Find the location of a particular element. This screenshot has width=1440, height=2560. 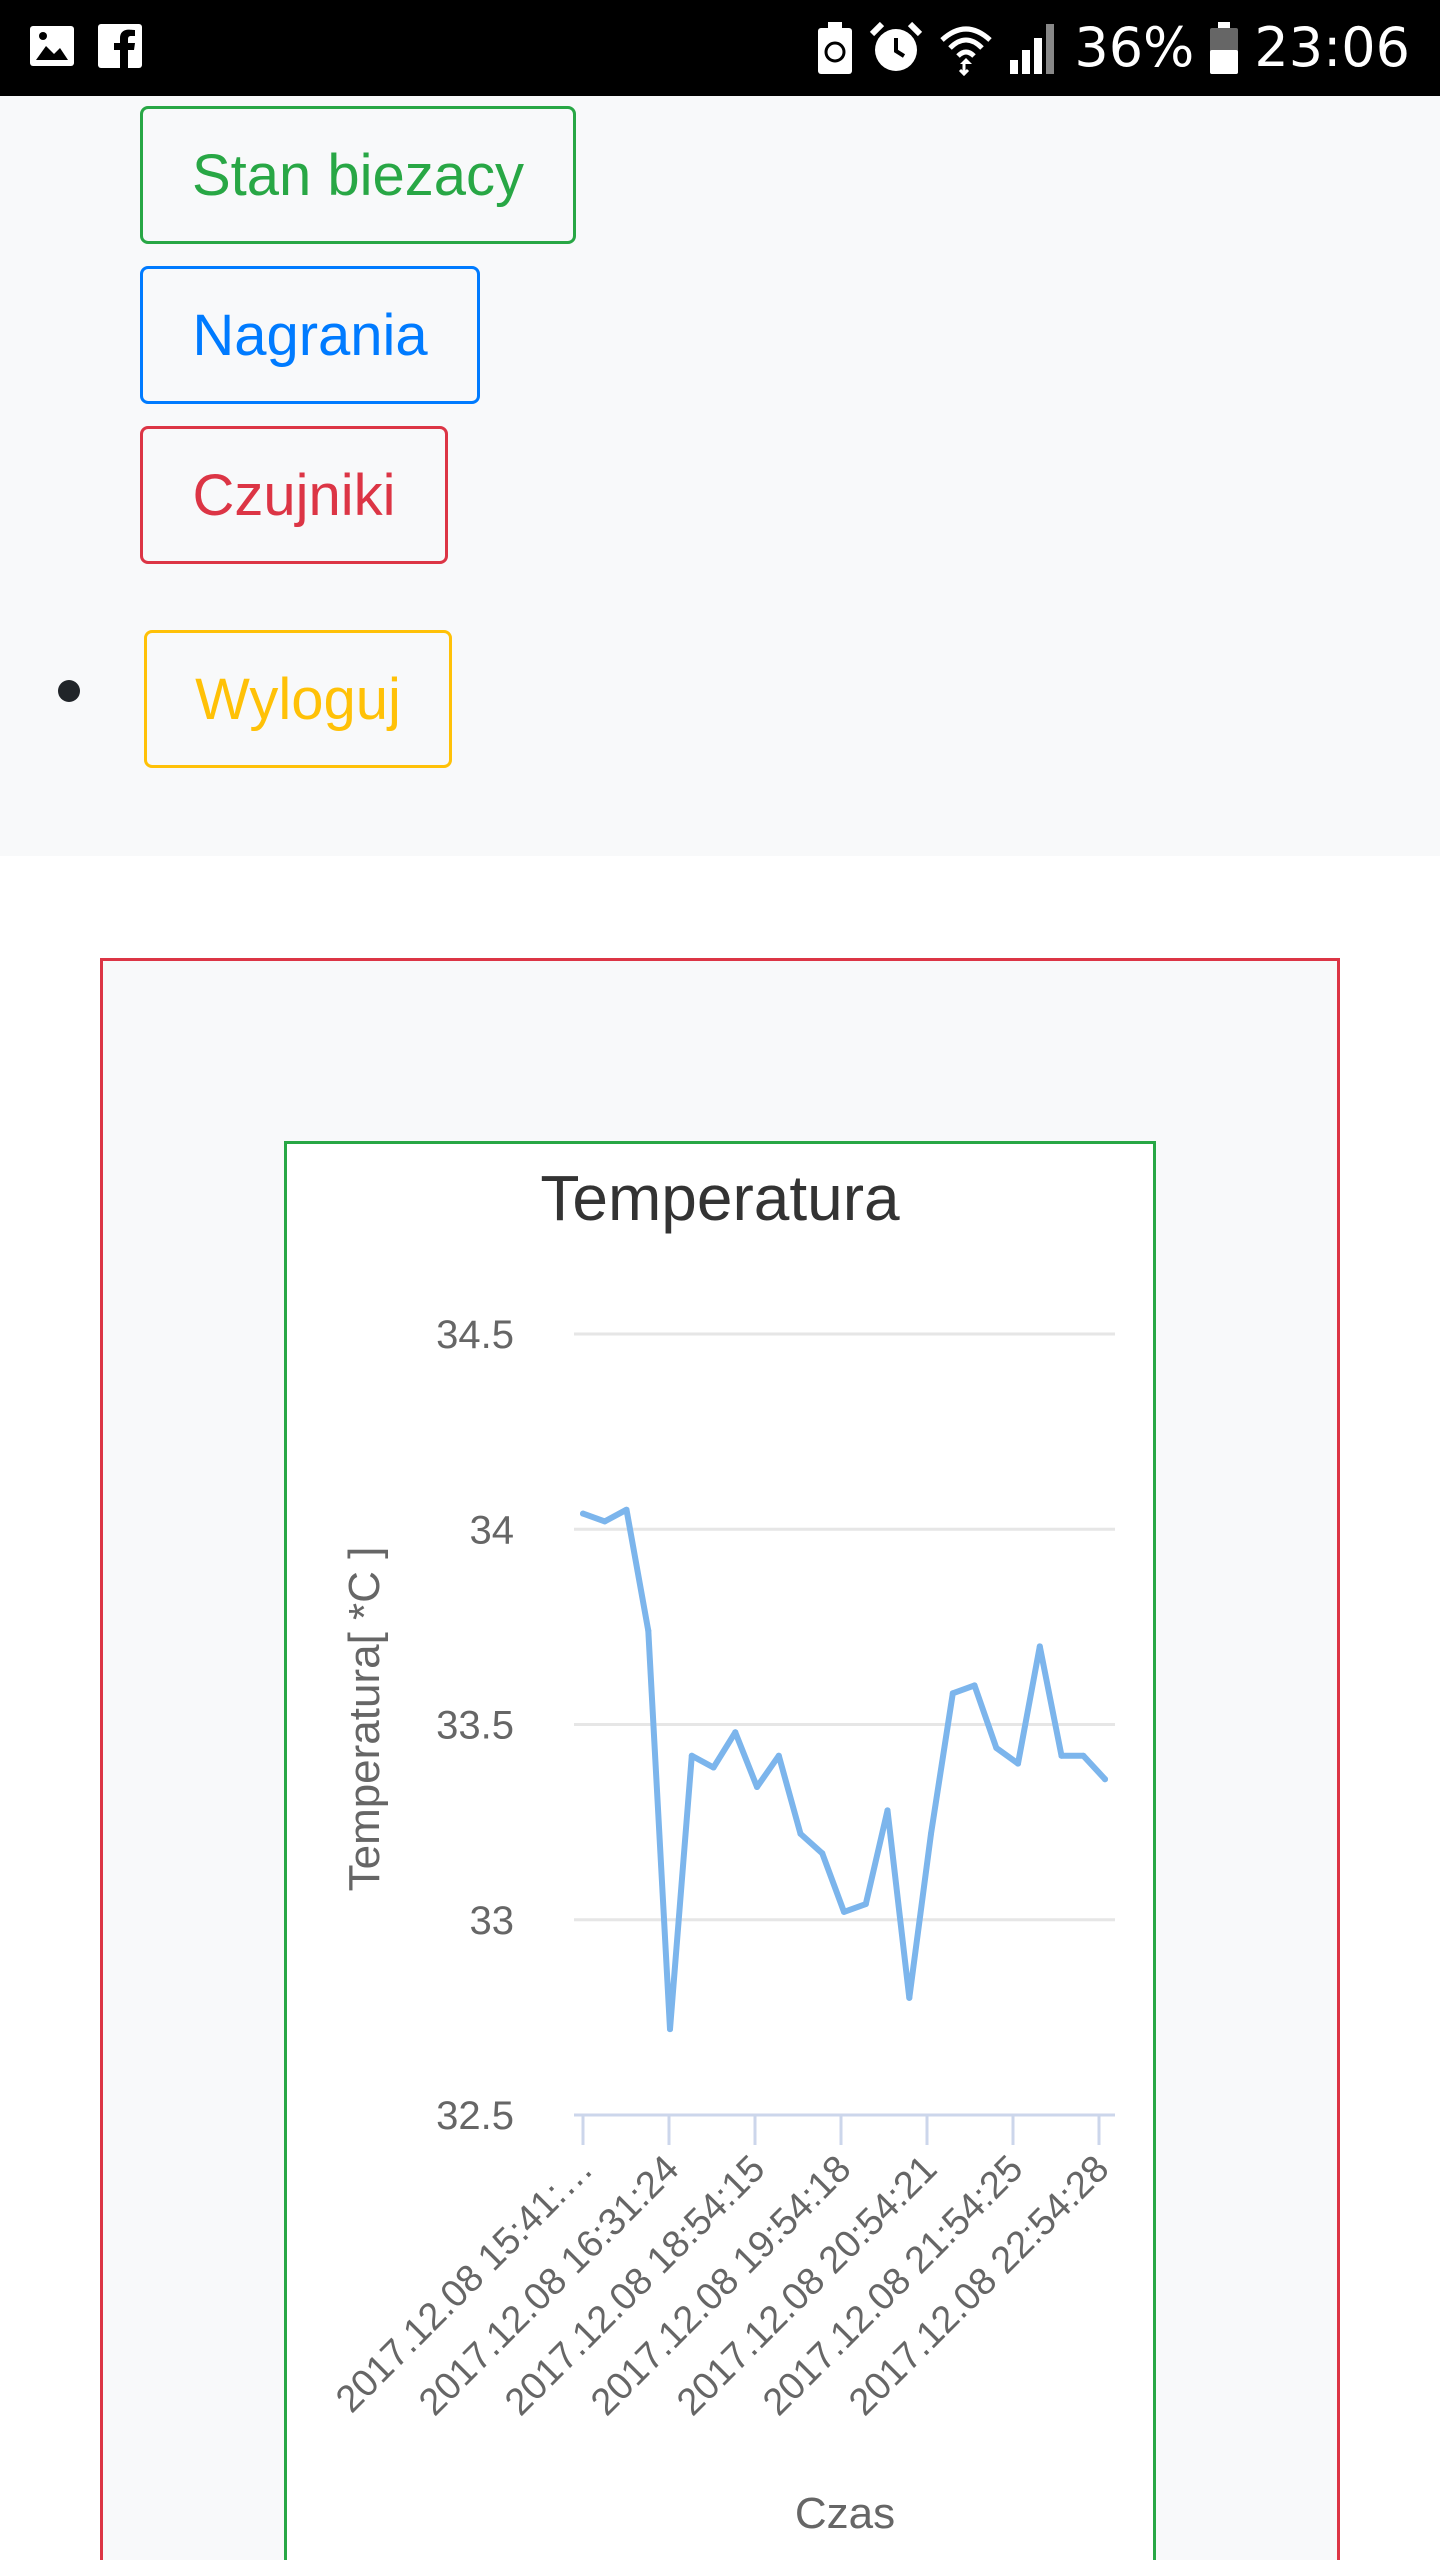

y-tick-label: 34.5 is located at coordinates (475, 1335).